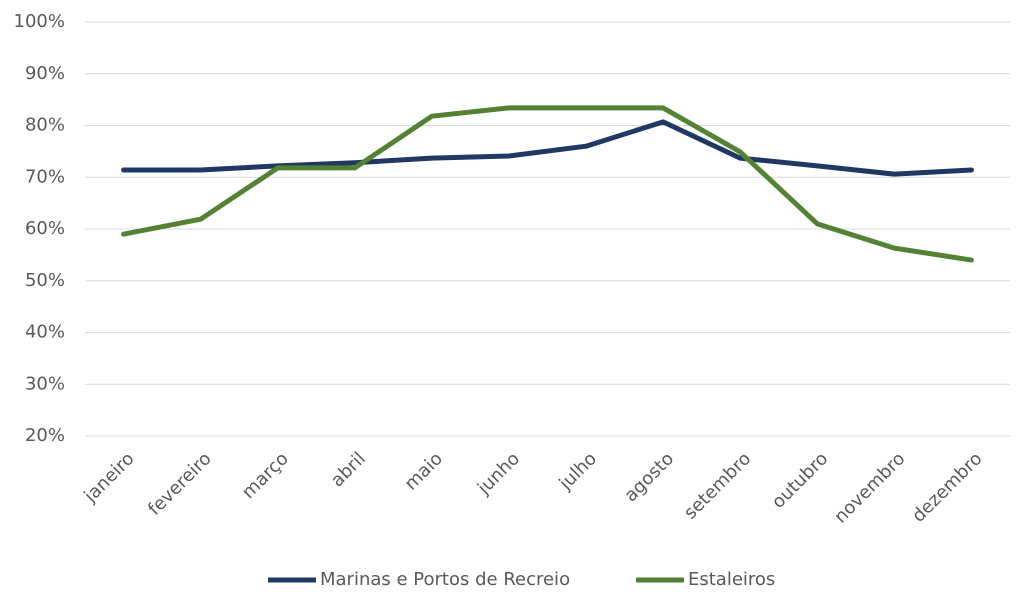  What do you see at coordinates (45, 383) in the screenshot?
I see `y-tick-label: 30%` at bounding box center [45, 383].